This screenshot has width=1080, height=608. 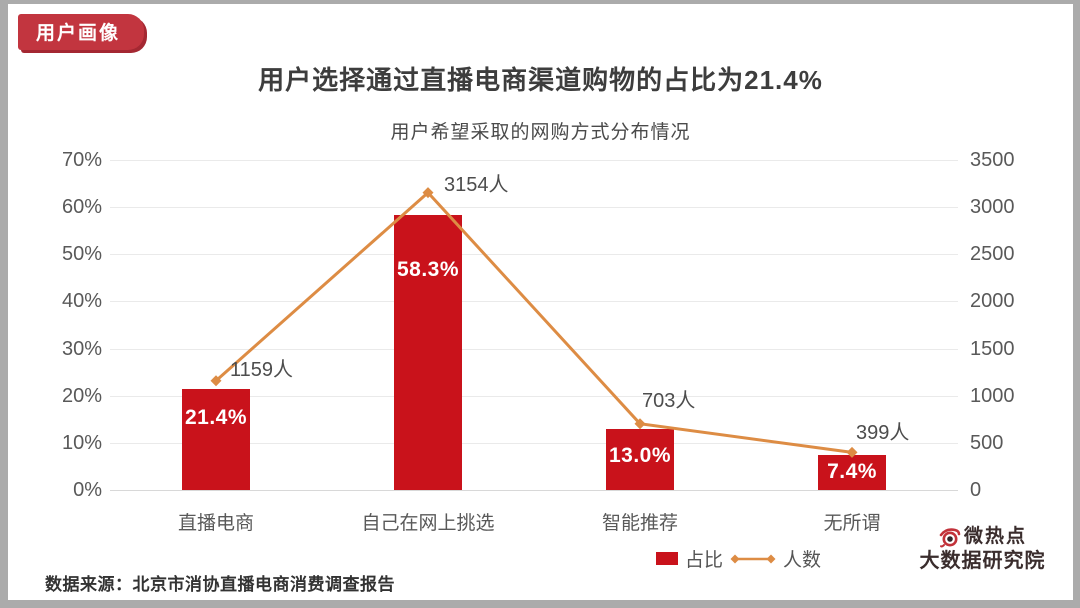 I want to click on logo-line1: 微热点, so click(x=982, y=537).